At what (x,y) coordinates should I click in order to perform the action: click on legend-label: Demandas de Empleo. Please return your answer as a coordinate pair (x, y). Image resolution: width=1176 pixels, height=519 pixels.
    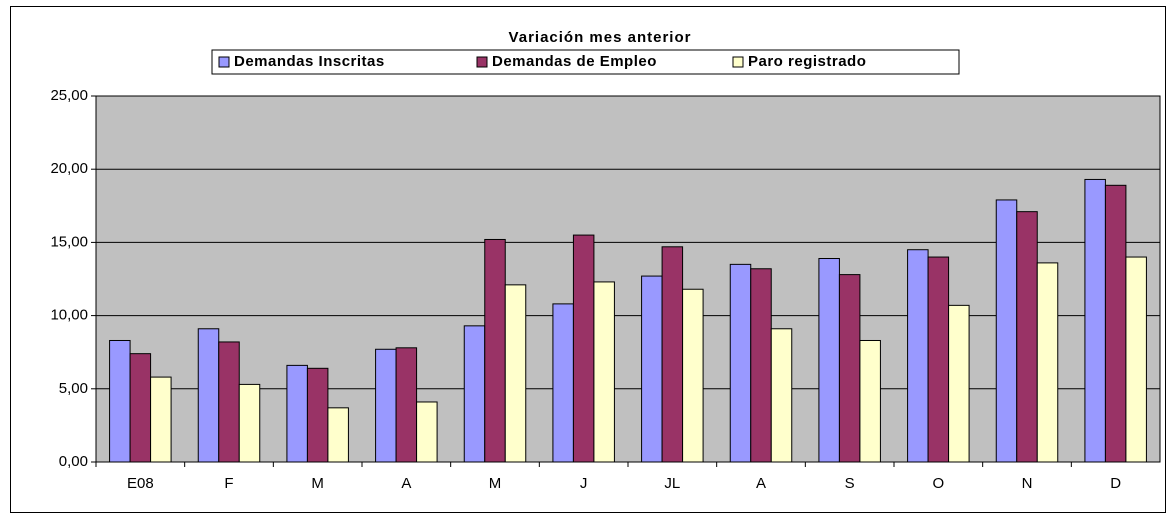
    Looking at the image, I should click on (574, 61).